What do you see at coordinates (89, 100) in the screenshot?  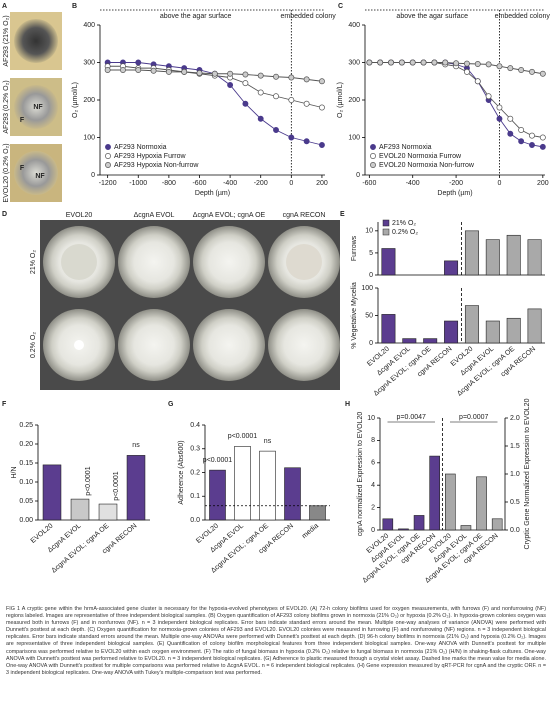 I see `y-tick-label: 200` at bounding box center [89, 100].